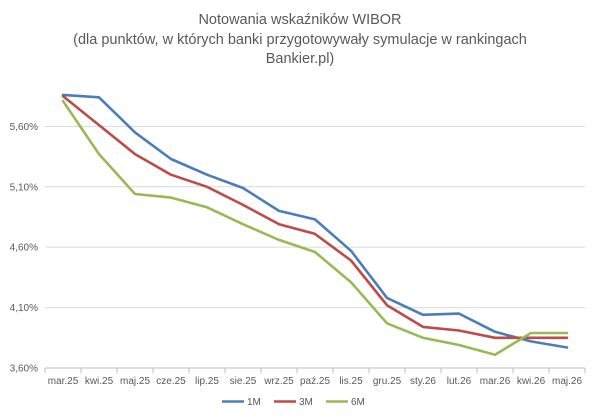  Describe the element at coordinates (24, 187) in the screenshot. I see `y-tick-label: 5,10%` at that location.